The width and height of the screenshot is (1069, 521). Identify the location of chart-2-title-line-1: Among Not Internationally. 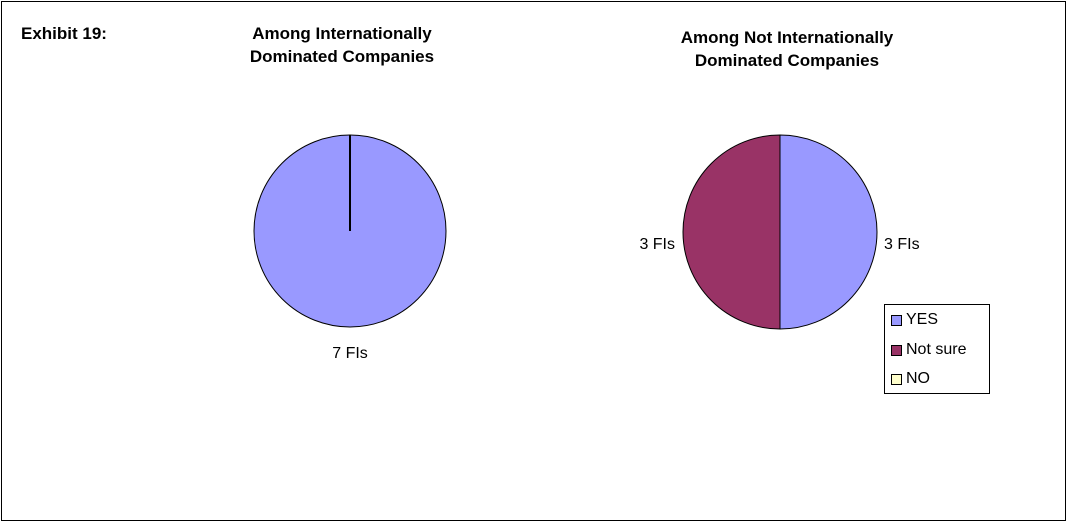
(787, 37).